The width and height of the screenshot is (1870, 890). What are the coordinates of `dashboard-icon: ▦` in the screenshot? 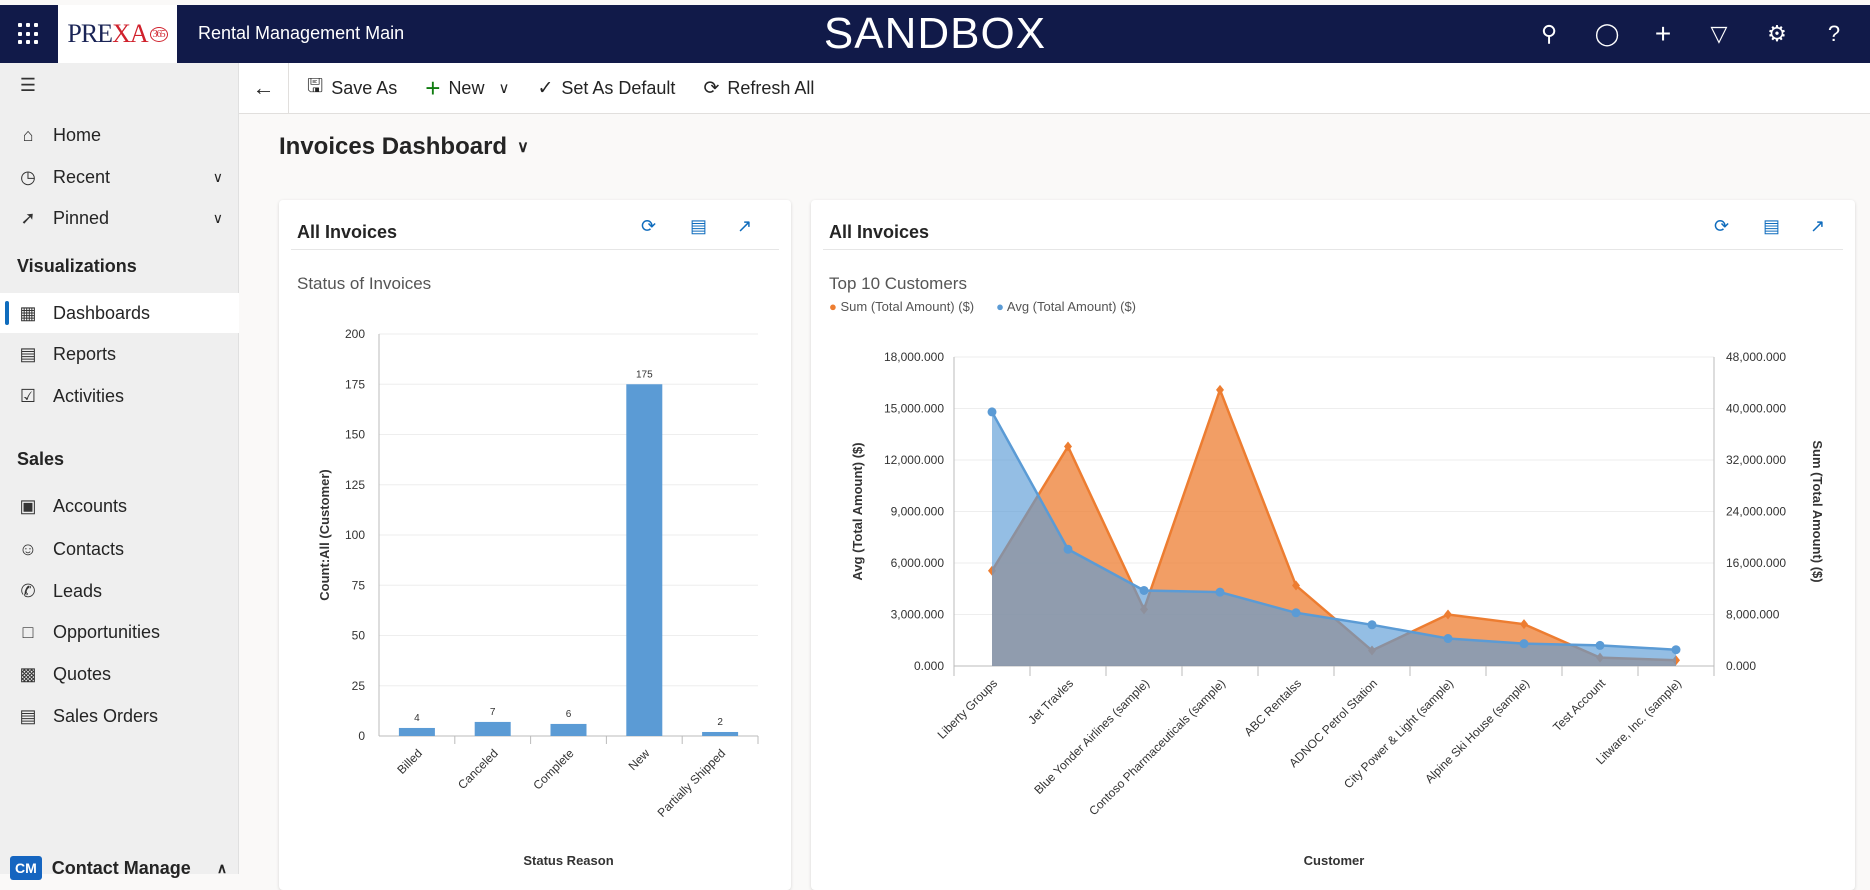 It's located at (28, 312).